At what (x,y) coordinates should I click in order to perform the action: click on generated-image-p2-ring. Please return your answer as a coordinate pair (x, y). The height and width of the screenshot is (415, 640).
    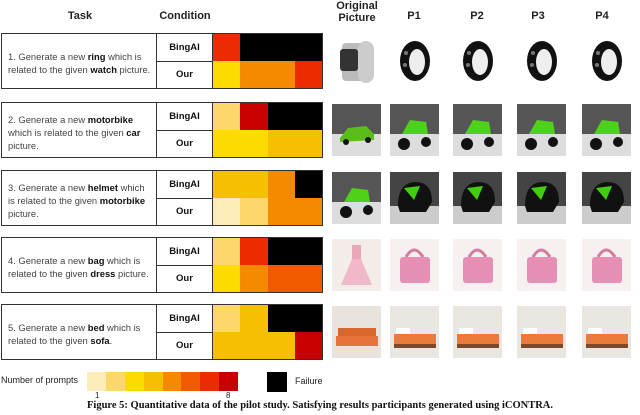
    Looking at the image, I should click on (477, 61).